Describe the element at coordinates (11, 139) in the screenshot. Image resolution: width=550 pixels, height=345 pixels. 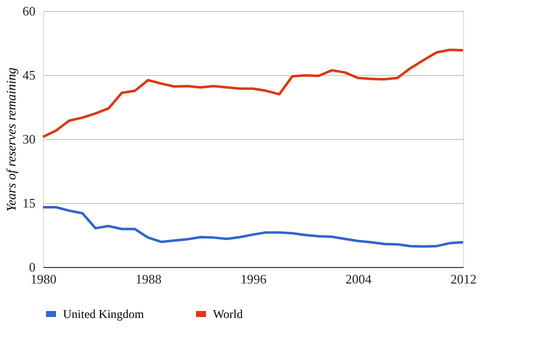
I see `y-axis-title: Years of reserves remaining` at that location.